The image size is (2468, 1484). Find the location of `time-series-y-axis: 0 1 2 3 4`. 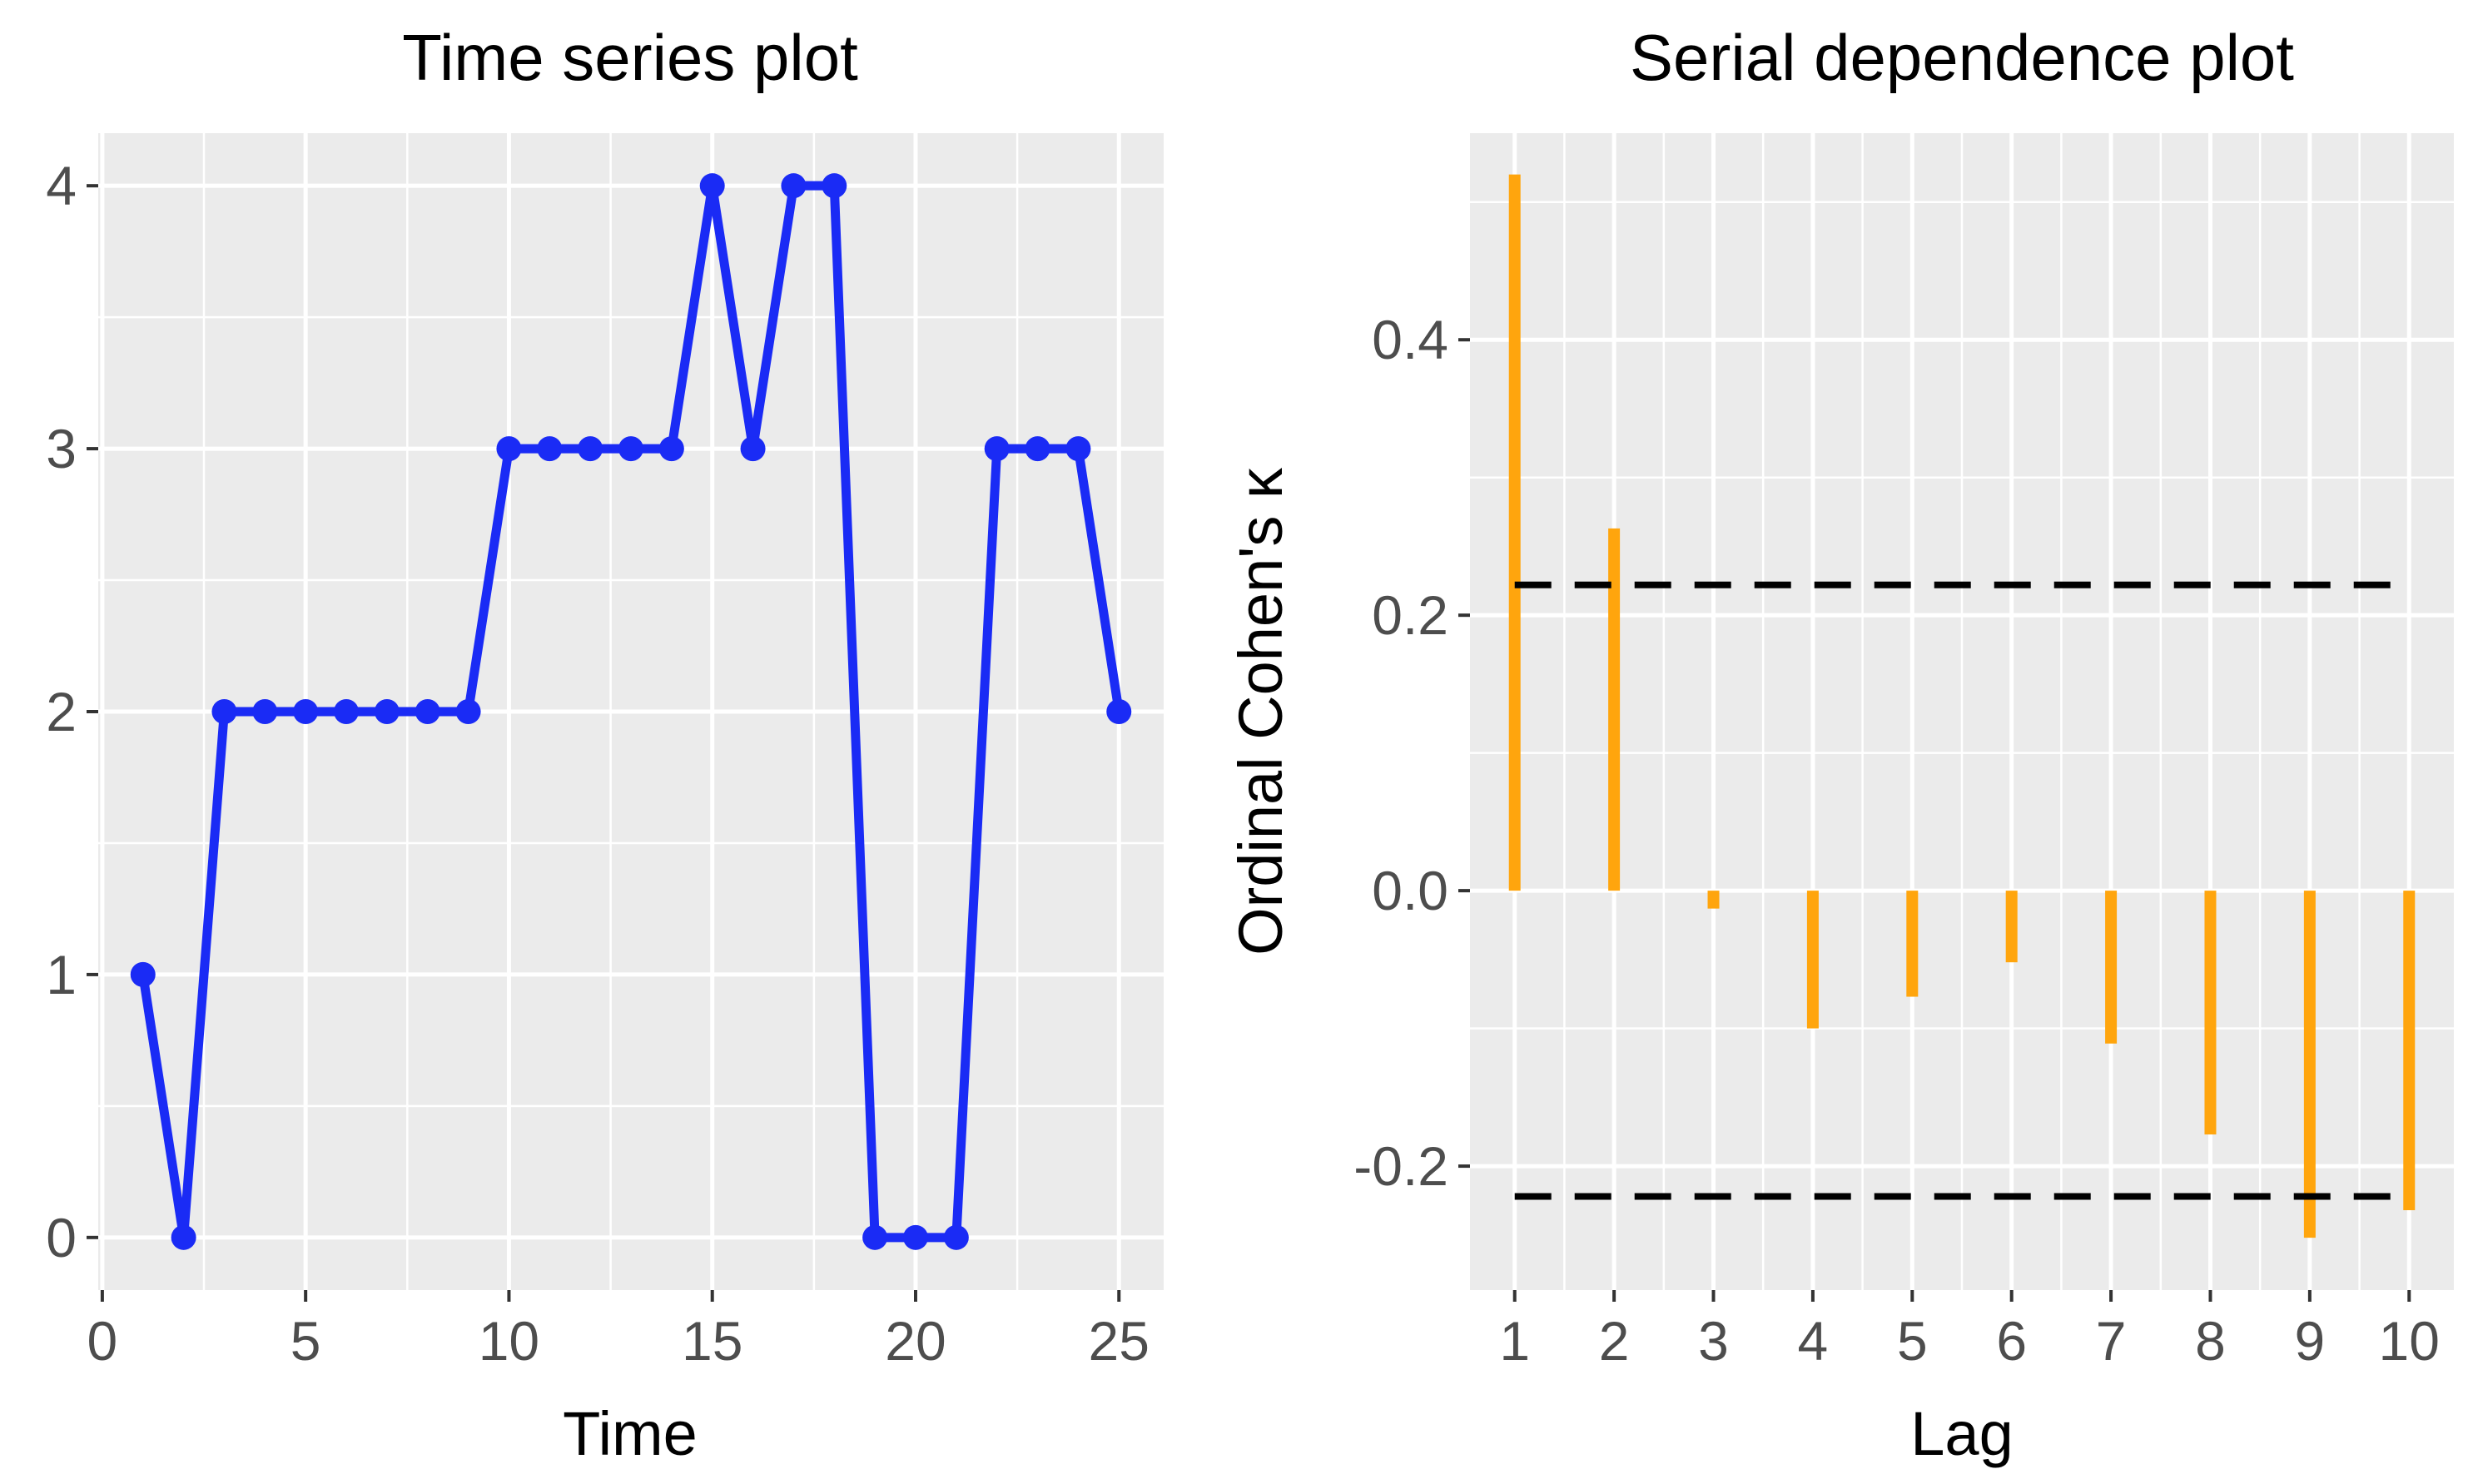

time-series-y-axis: 0 1 2 3 4 is located at coordinates (72, 711).